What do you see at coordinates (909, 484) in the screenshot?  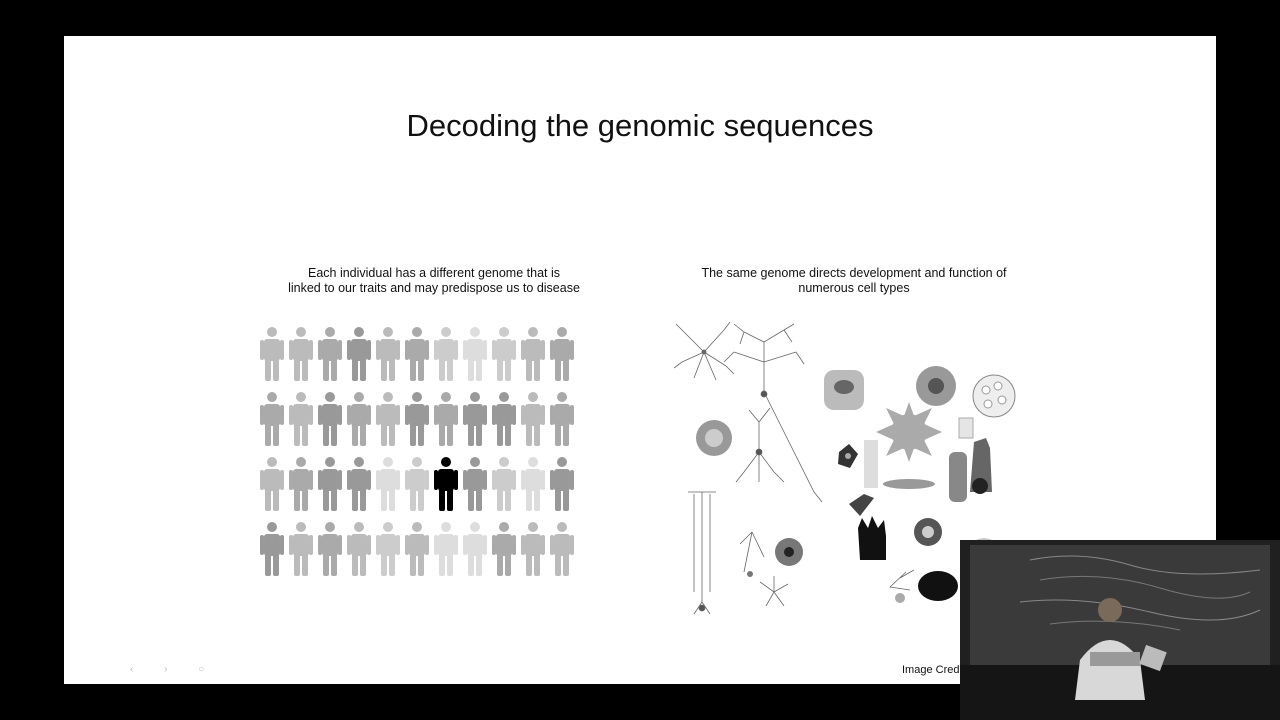 I see `cell-spindle` at bounding box center [909, 484].